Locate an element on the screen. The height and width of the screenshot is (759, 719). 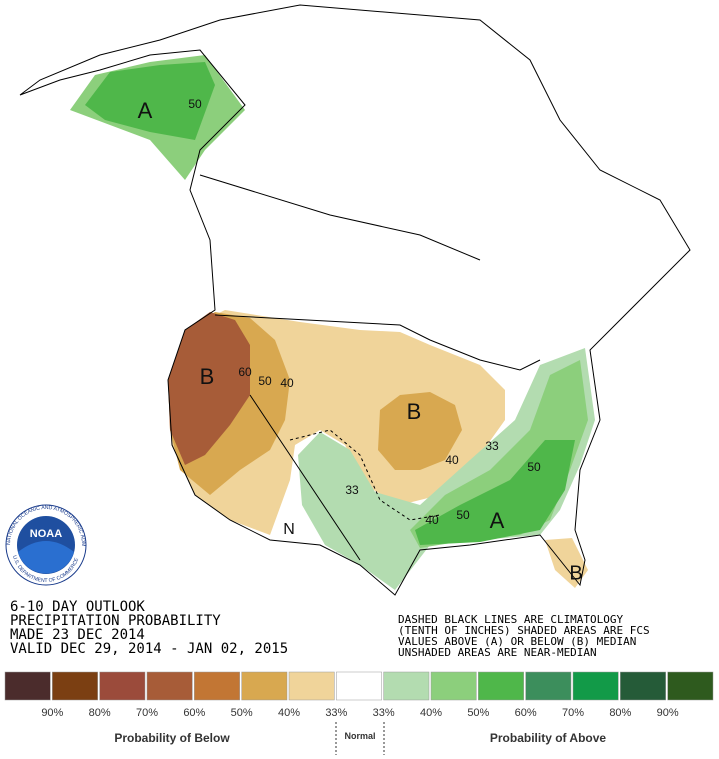
note-line: UNSHADED AREAS ARE NEAR-MEDIAN is located at coordinates (497, 652).